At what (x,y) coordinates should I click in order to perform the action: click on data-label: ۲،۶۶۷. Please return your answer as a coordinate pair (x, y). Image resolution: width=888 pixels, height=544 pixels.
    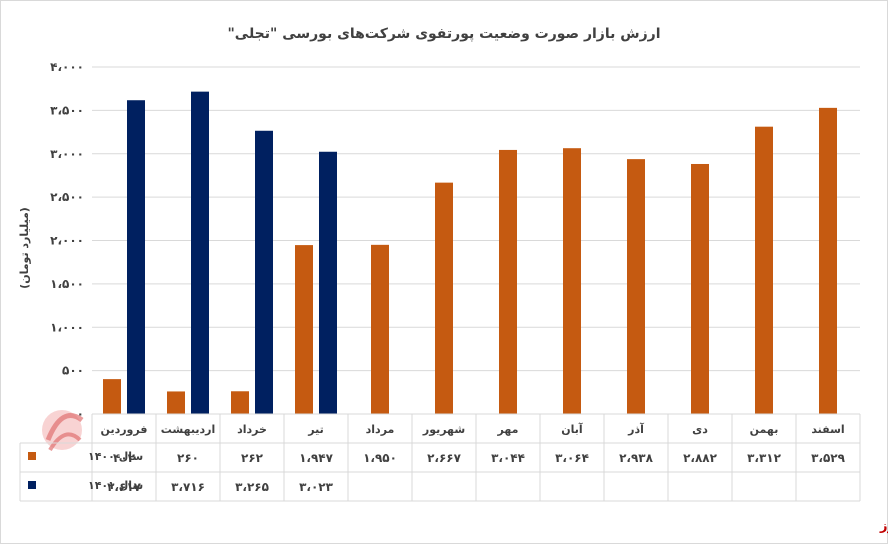
    Looking at the image, I should click on (444, 458).